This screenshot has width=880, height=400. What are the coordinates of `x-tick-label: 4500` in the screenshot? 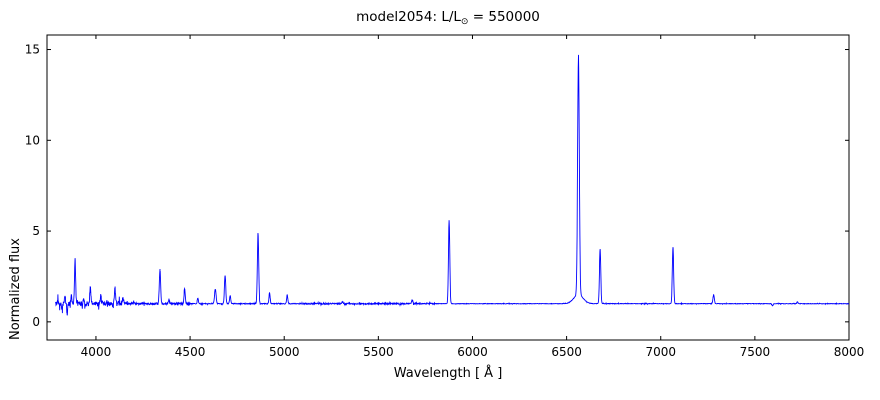 It's located at (190, 352).